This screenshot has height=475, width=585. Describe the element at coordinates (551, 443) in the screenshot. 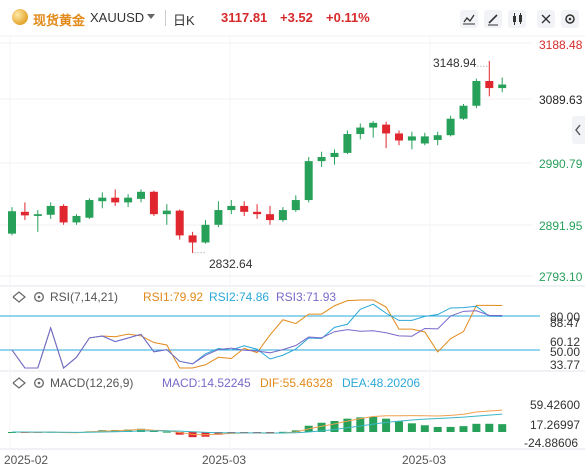

I see `macd-axis-label: -24.88606` at that location.